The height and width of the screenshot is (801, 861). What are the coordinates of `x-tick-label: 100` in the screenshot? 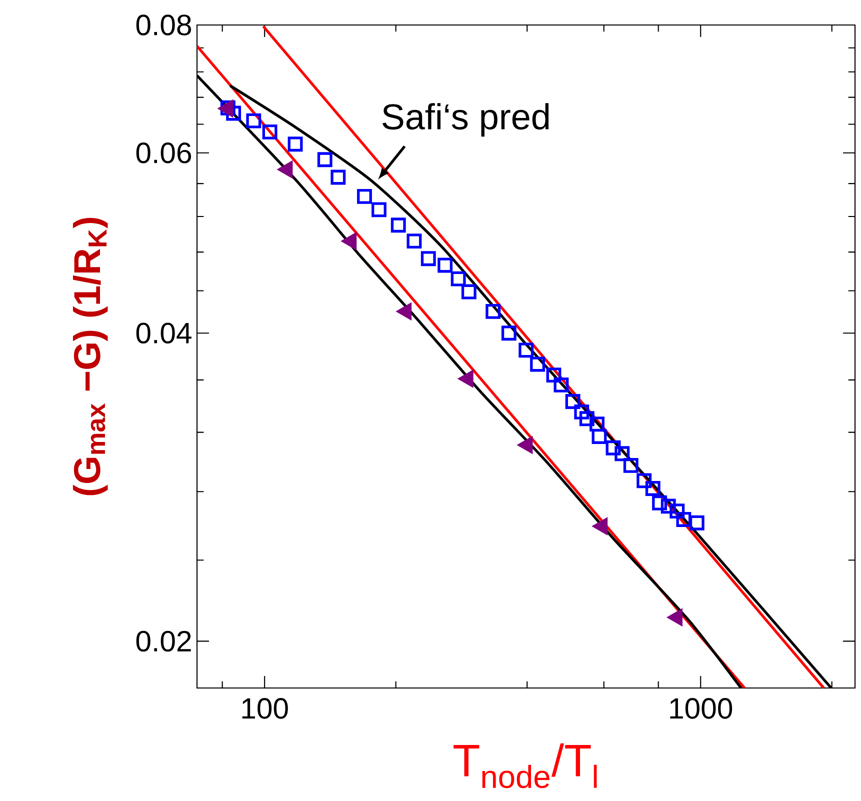 It's located at (265, 708).